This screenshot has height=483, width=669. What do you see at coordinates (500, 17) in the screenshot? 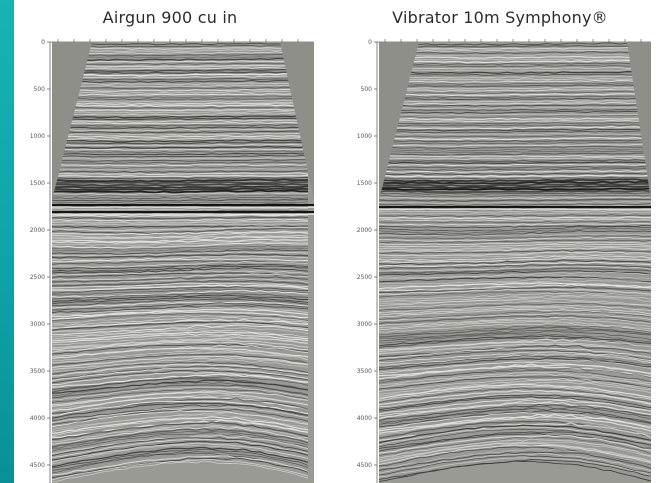
I see `vibrator-title: Vibrator 10m Symphony®` at bounding box center [500, 17].